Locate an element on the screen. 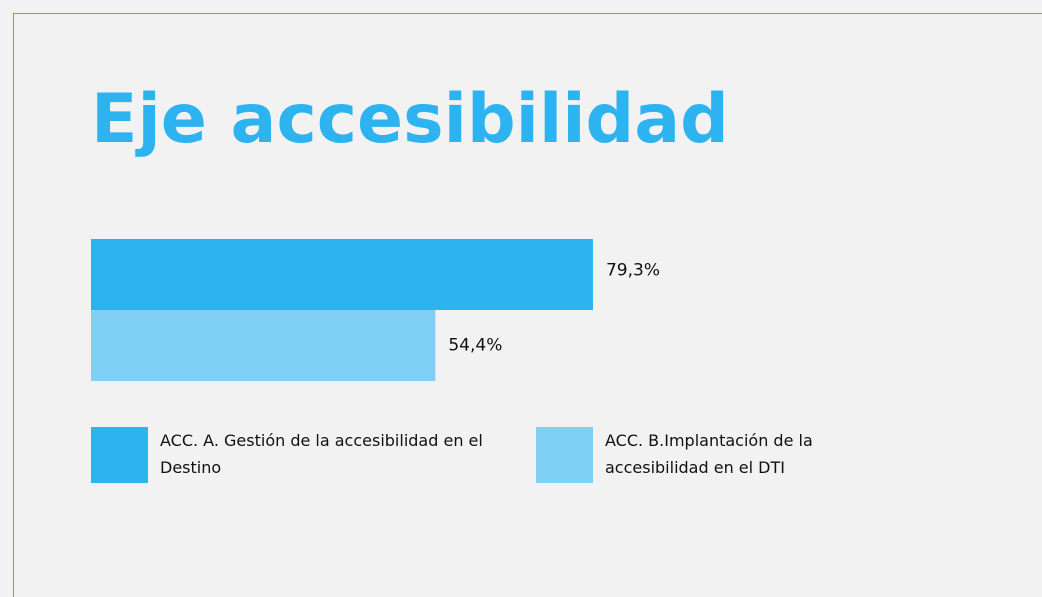  chart-title: Eje accesibilidad is located at coordinates (410, 119).